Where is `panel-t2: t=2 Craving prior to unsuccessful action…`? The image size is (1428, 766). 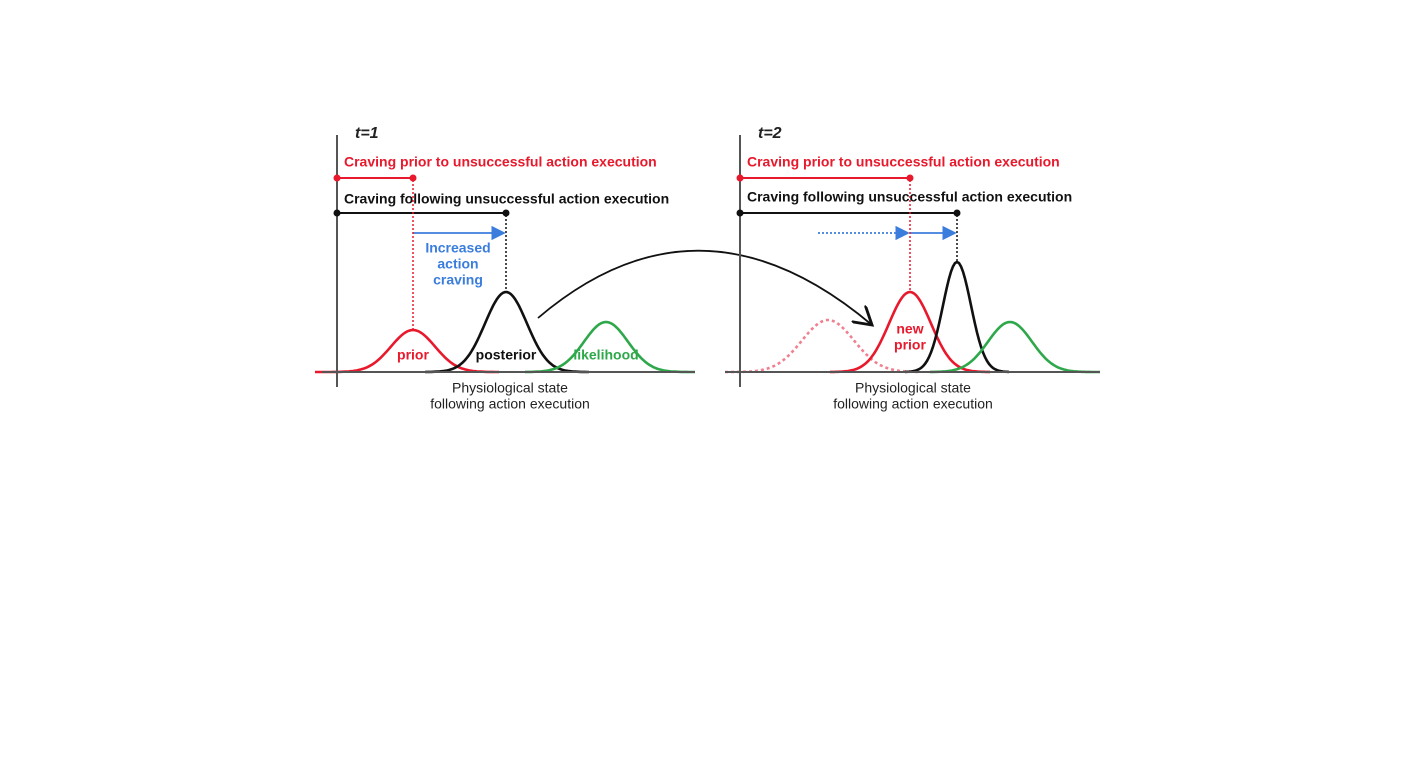
panel-t2: t=2 Craving prior to unsuccessful action… is located at coordinates (912, 268).